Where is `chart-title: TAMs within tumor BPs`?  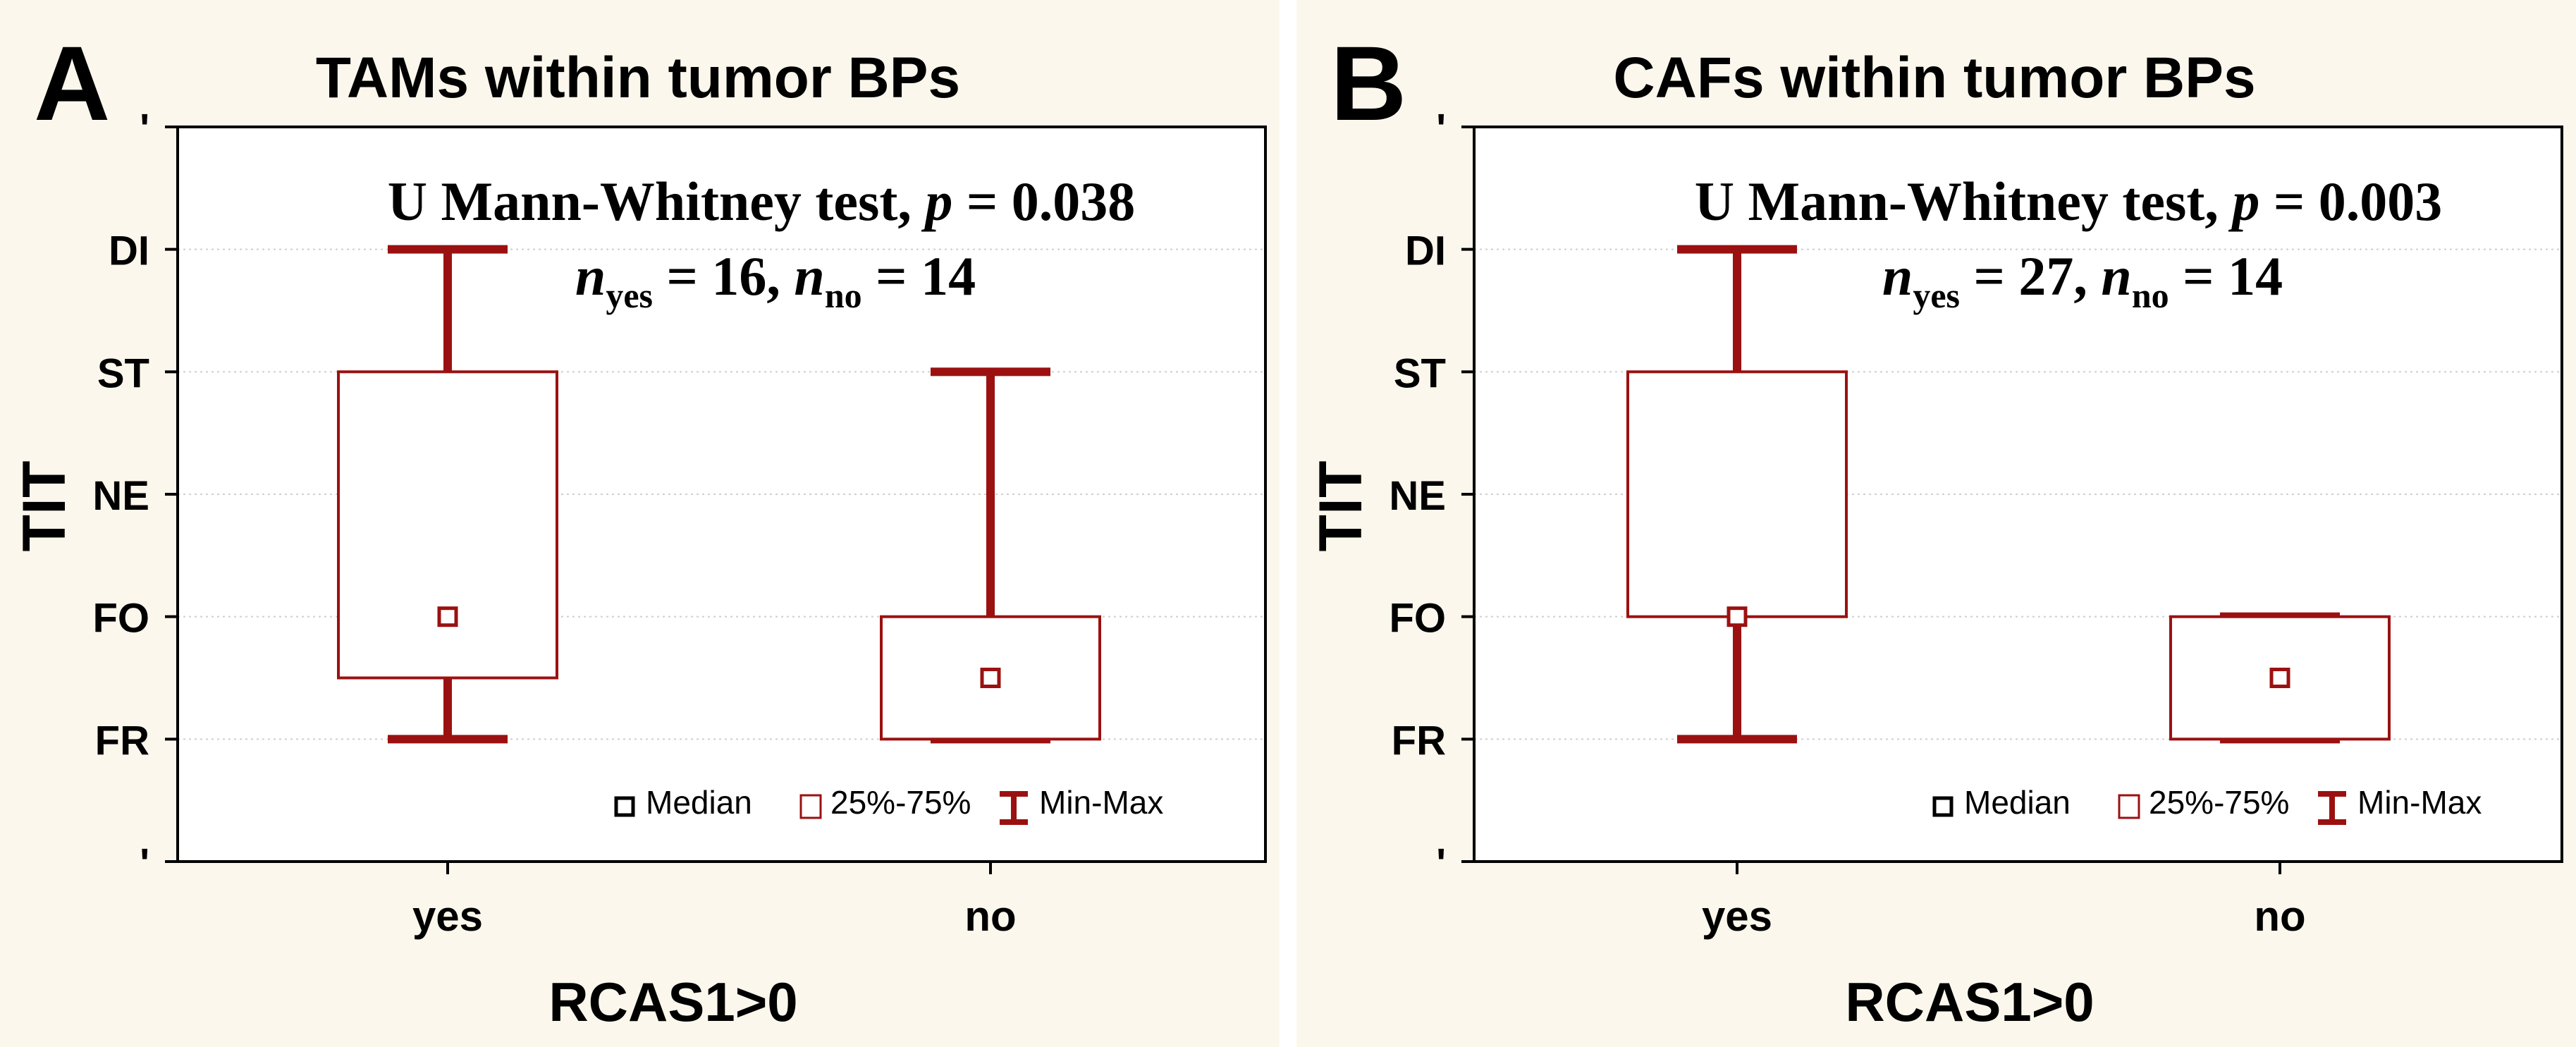
chart-title: TAMs within tumor BPs is located at coordinates (638, 78).